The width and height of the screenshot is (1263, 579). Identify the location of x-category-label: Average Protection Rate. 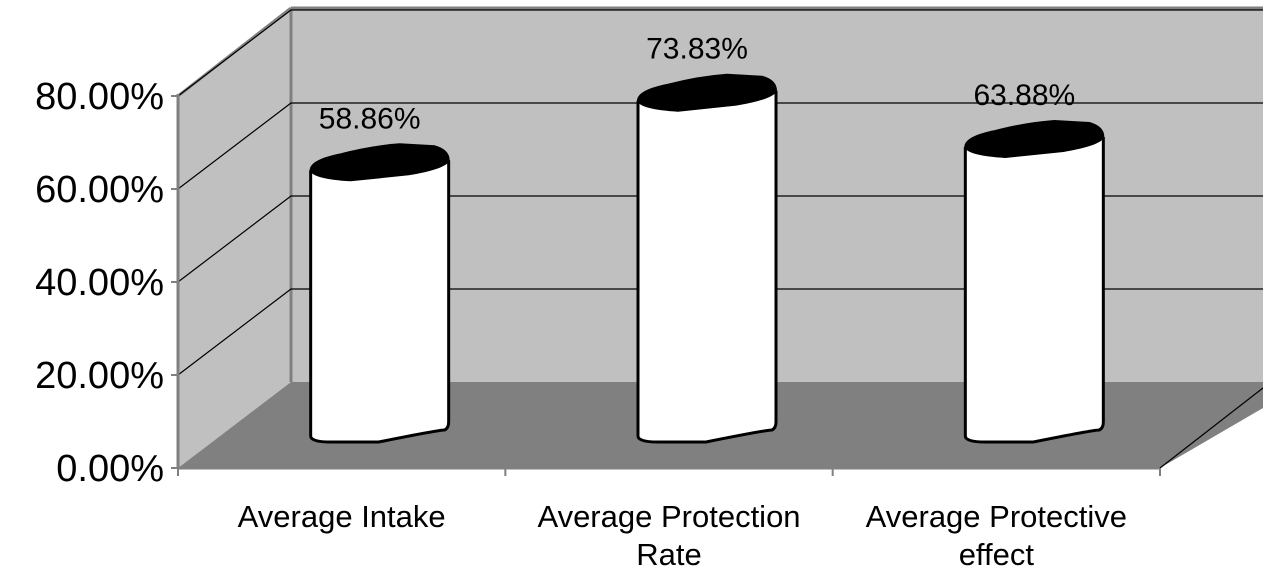
(668, 535).